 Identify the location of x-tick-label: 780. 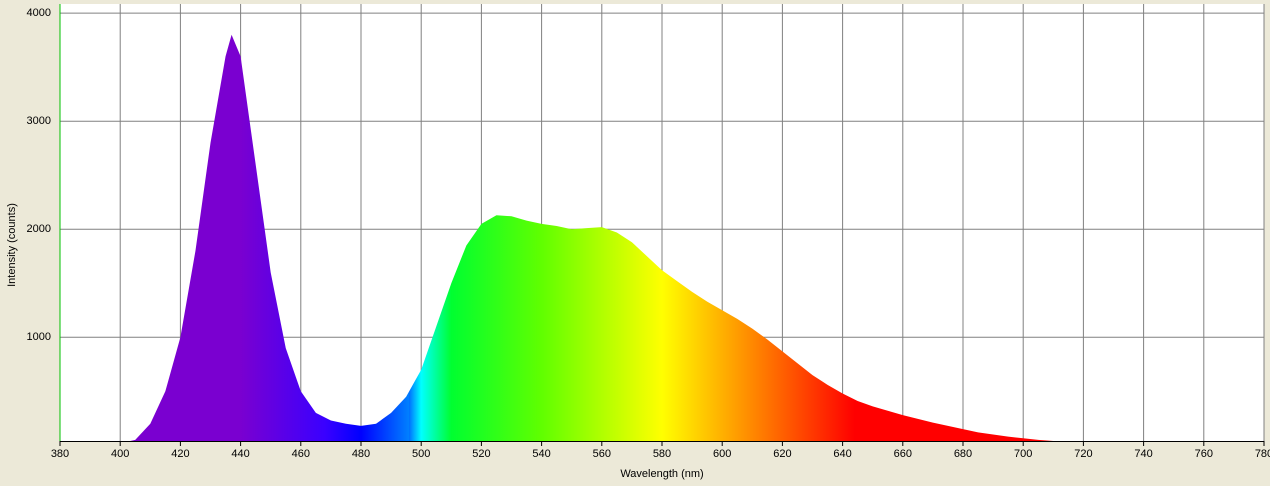
(1262, 454).